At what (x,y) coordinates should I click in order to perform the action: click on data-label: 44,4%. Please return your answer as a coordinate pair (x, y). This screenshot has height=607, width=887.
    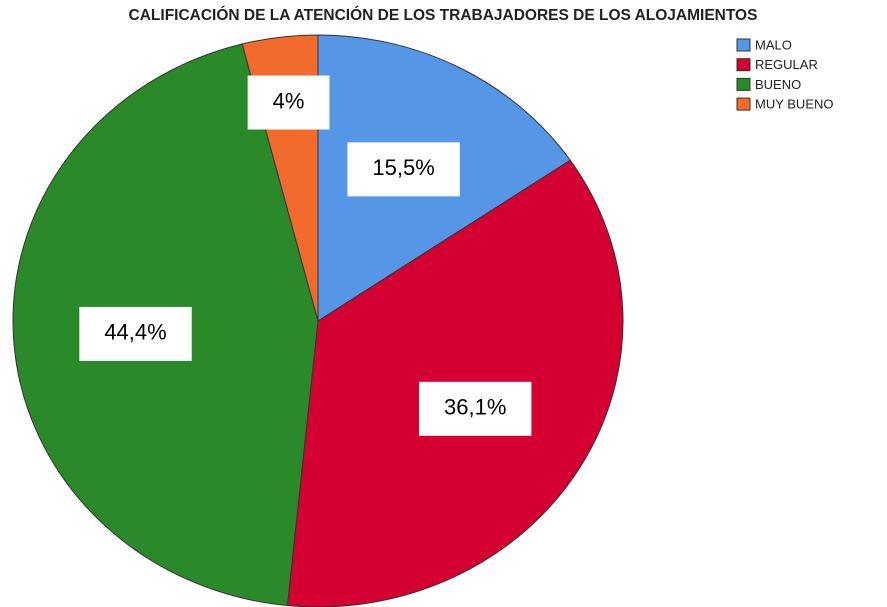
    Looking at the image, I should click on (135, 332).